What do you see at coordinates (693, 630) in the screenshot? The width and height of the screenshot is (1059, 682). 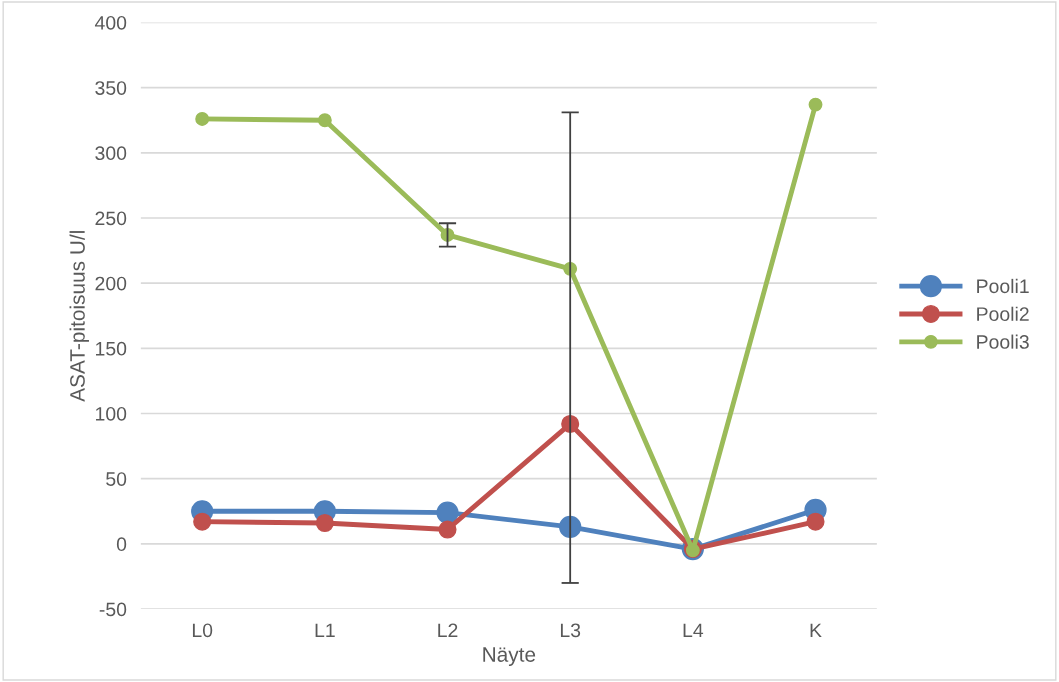 I see `x-tick-label: L4` at bounding box center [693, 630].